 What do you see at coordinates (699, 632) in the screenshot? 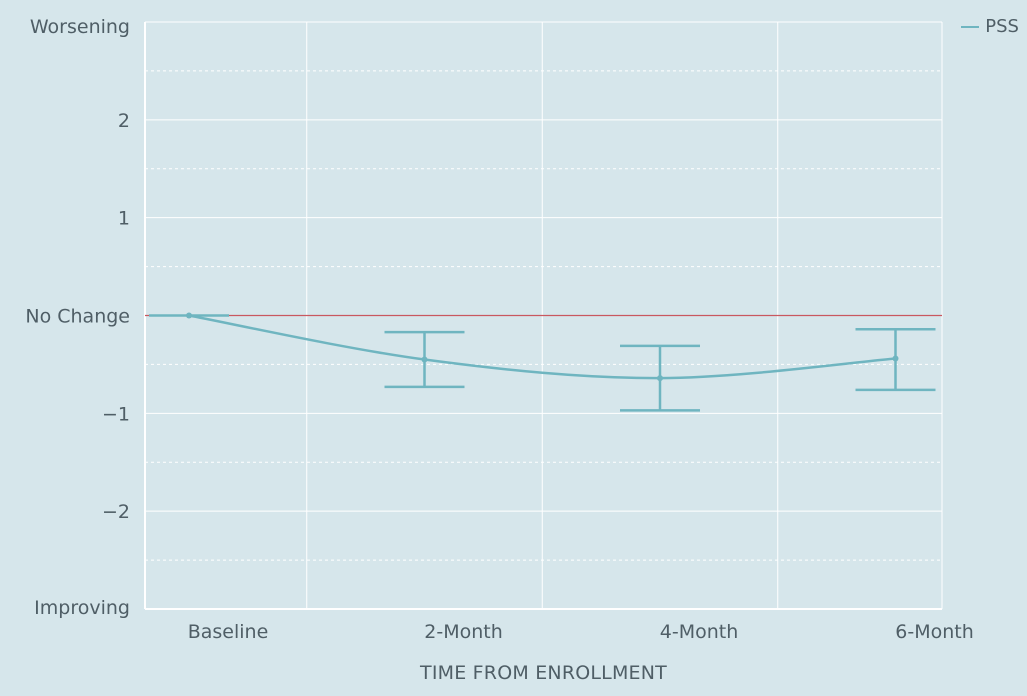
I see `x-tick-label: 4-Month` at bounding box center [699, 632].